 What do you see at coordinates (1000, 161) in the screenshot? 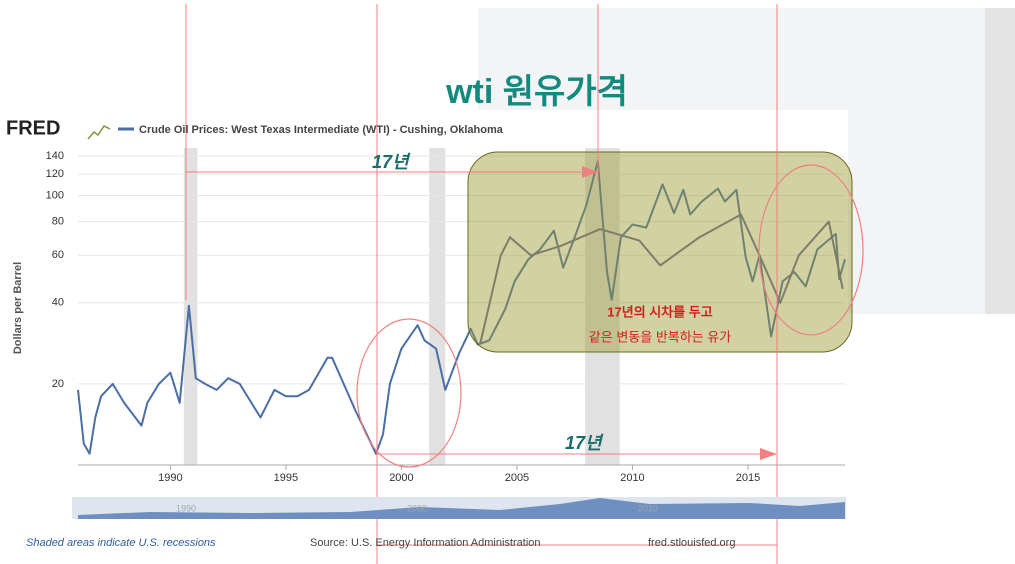
I see `faded-recession` at bounding box center [1000, 161].